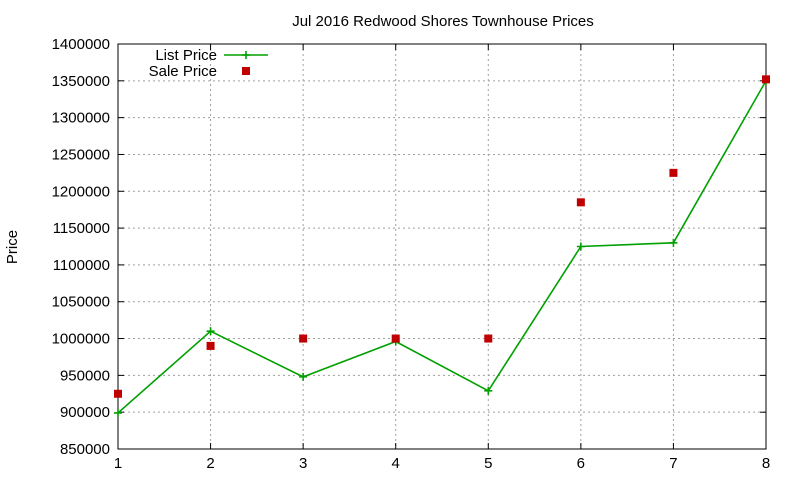  I want to click on chart-title: Jul 2016 Redwood Shores Townhouse Prices, so click(443, 21).